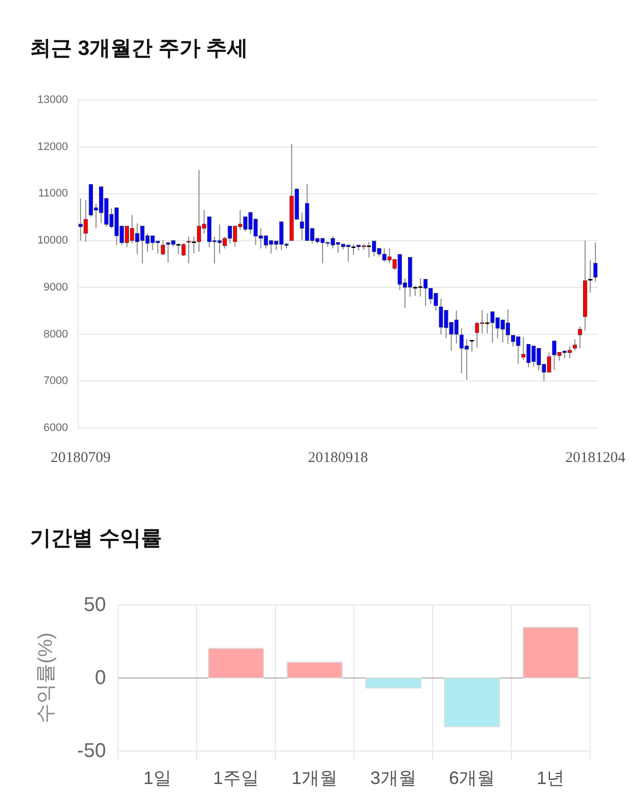 This screenshot has width=640, height=810. What do you see at coordinates (56, 334) in the screenshot?
I see `y-tick-label: 8000` at bounding box center [56, 334].